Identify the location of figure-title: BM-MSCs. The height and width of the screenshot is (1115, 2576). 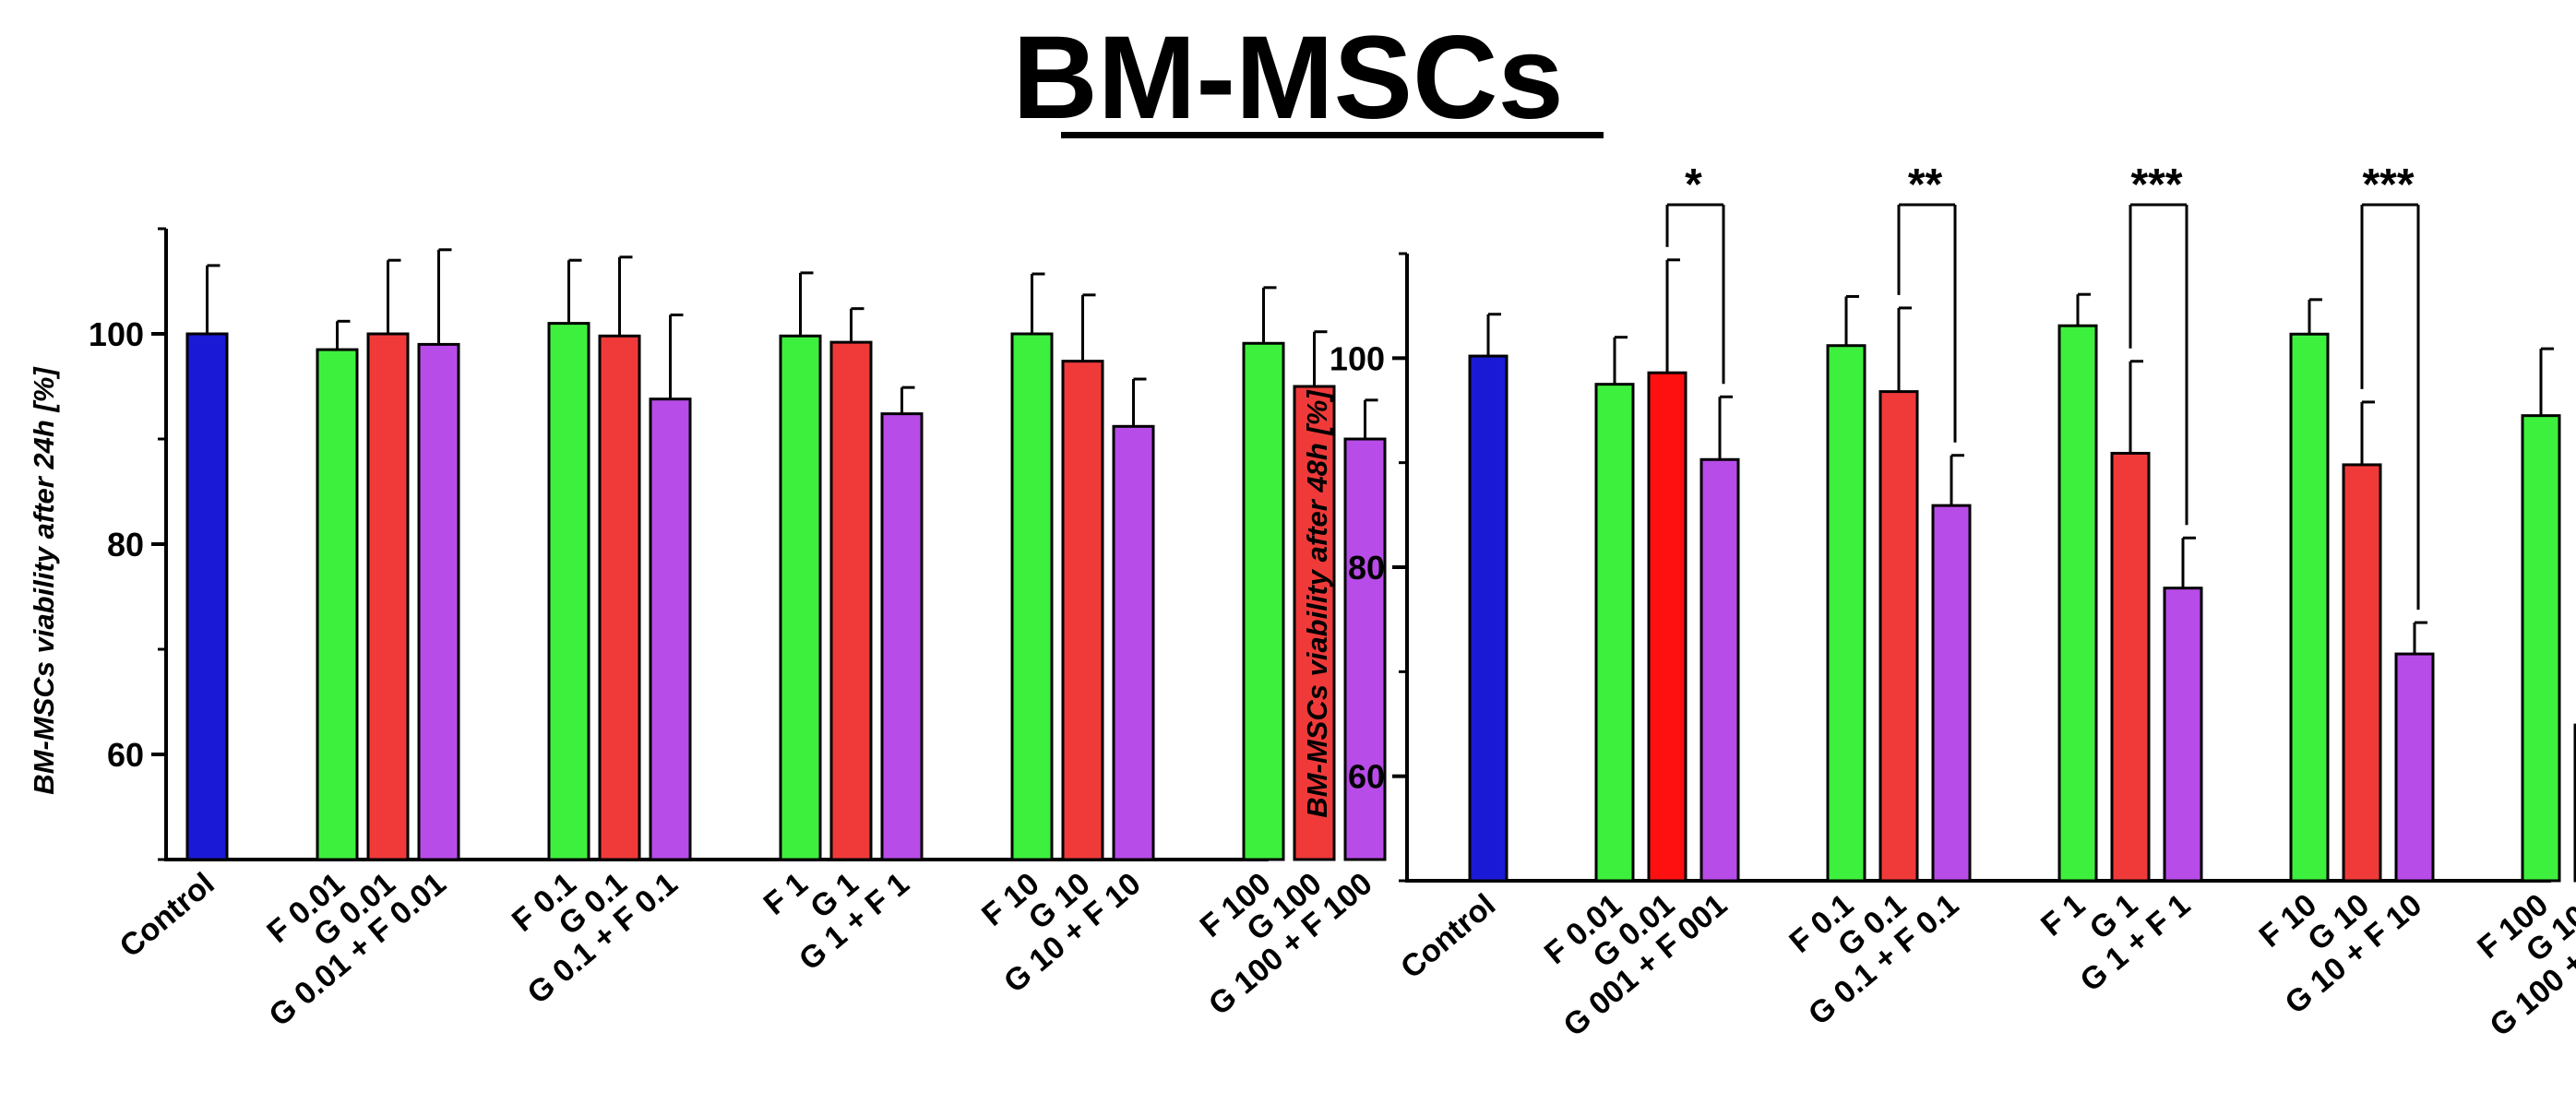
(1288, 78).